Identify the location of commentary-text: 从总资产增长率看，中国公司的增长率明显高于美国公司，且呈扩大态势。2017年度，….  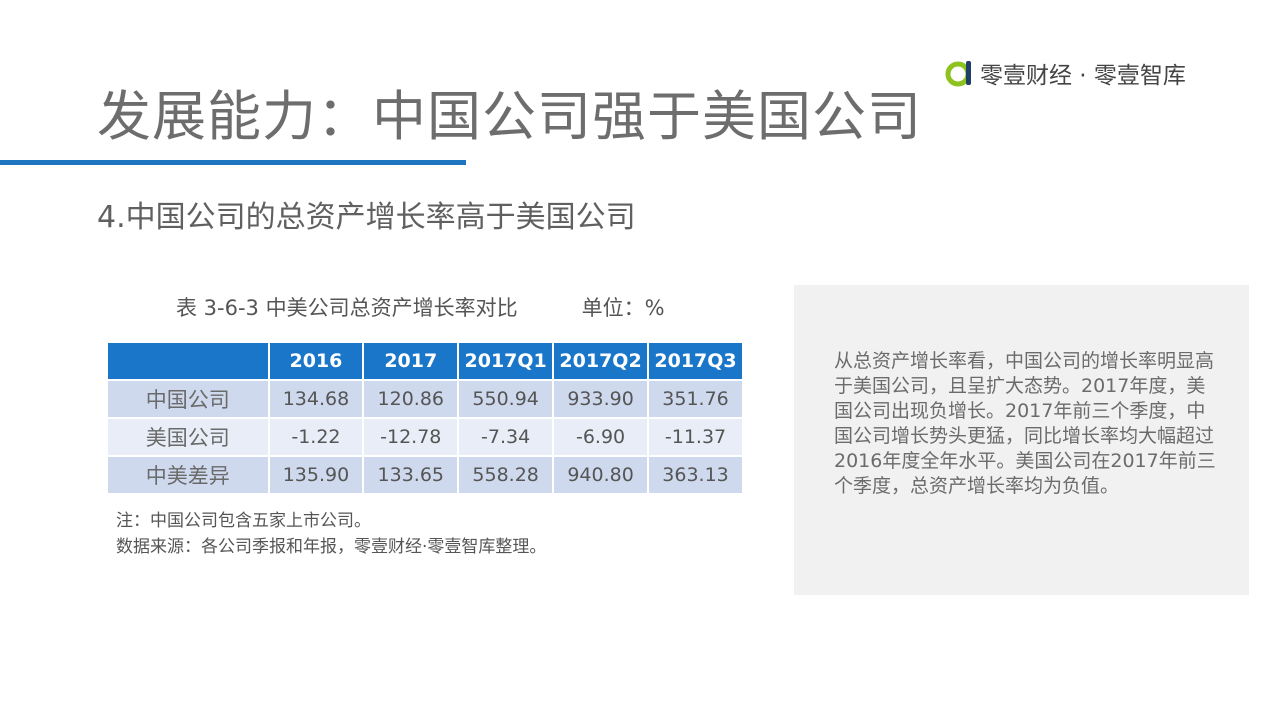
(1025, 423).